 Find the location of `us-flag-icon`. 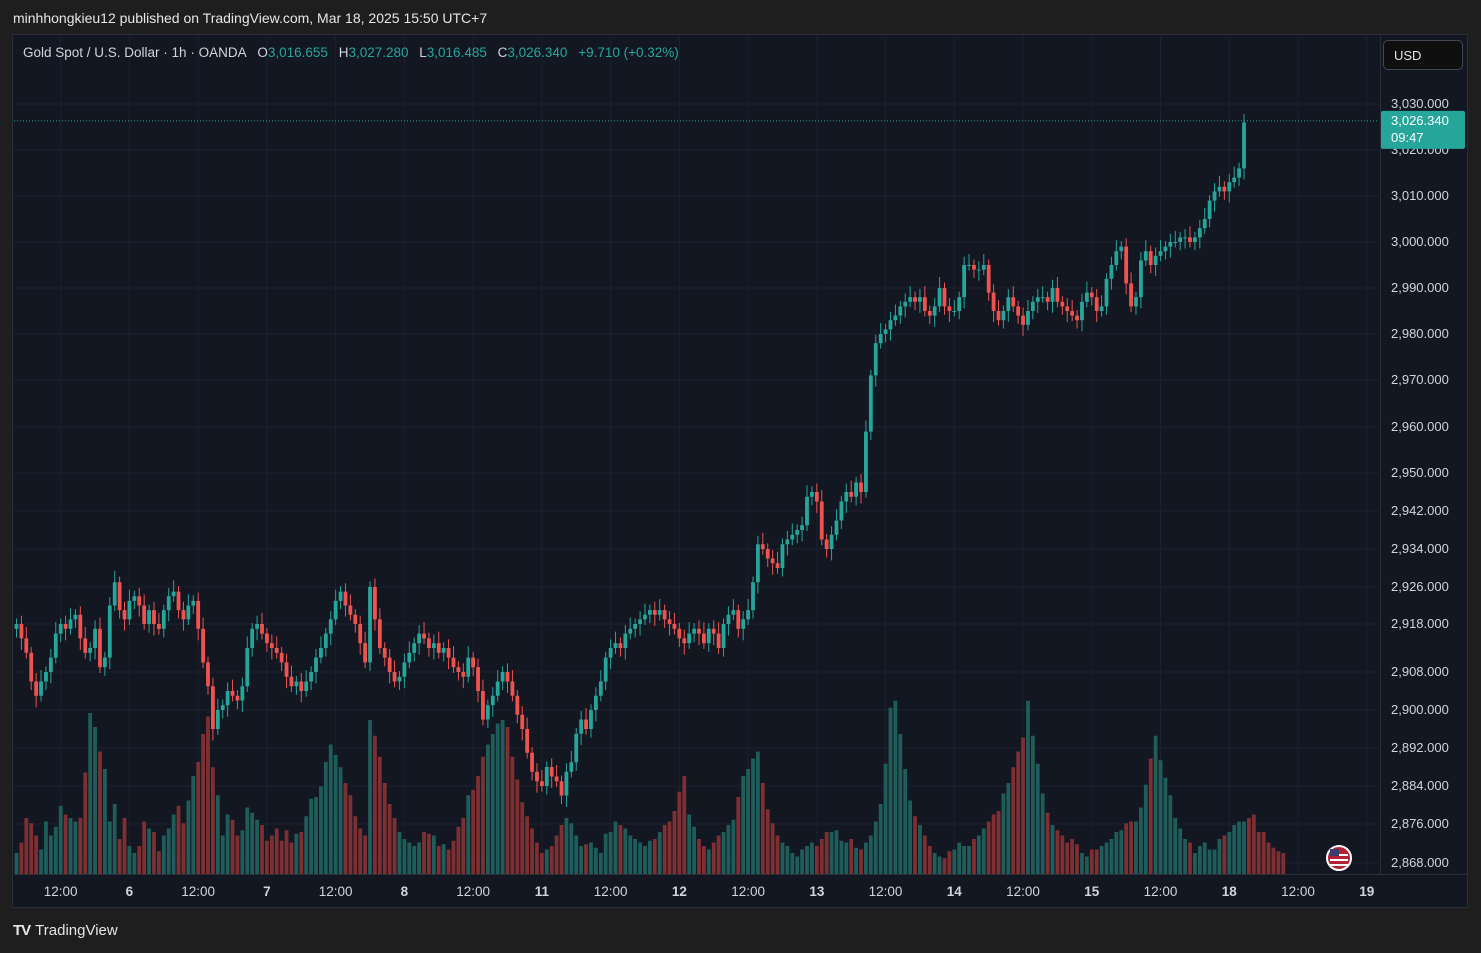

us-flag-icon is located at coordinates (1339, 858).